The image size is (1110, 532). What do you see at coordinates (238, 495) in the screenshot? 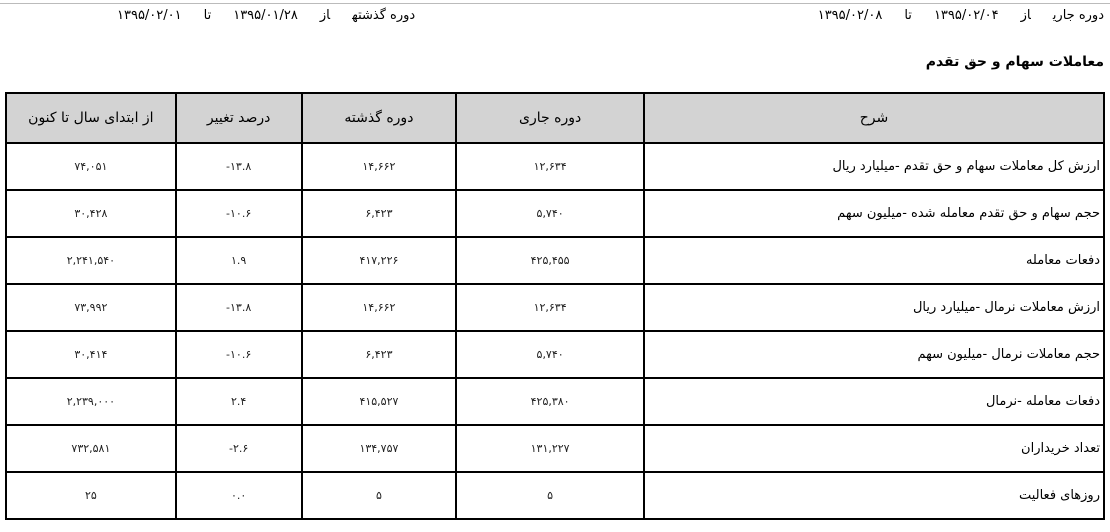
I see `cell-value: ۰.۰` at bounding box center [238, 495].